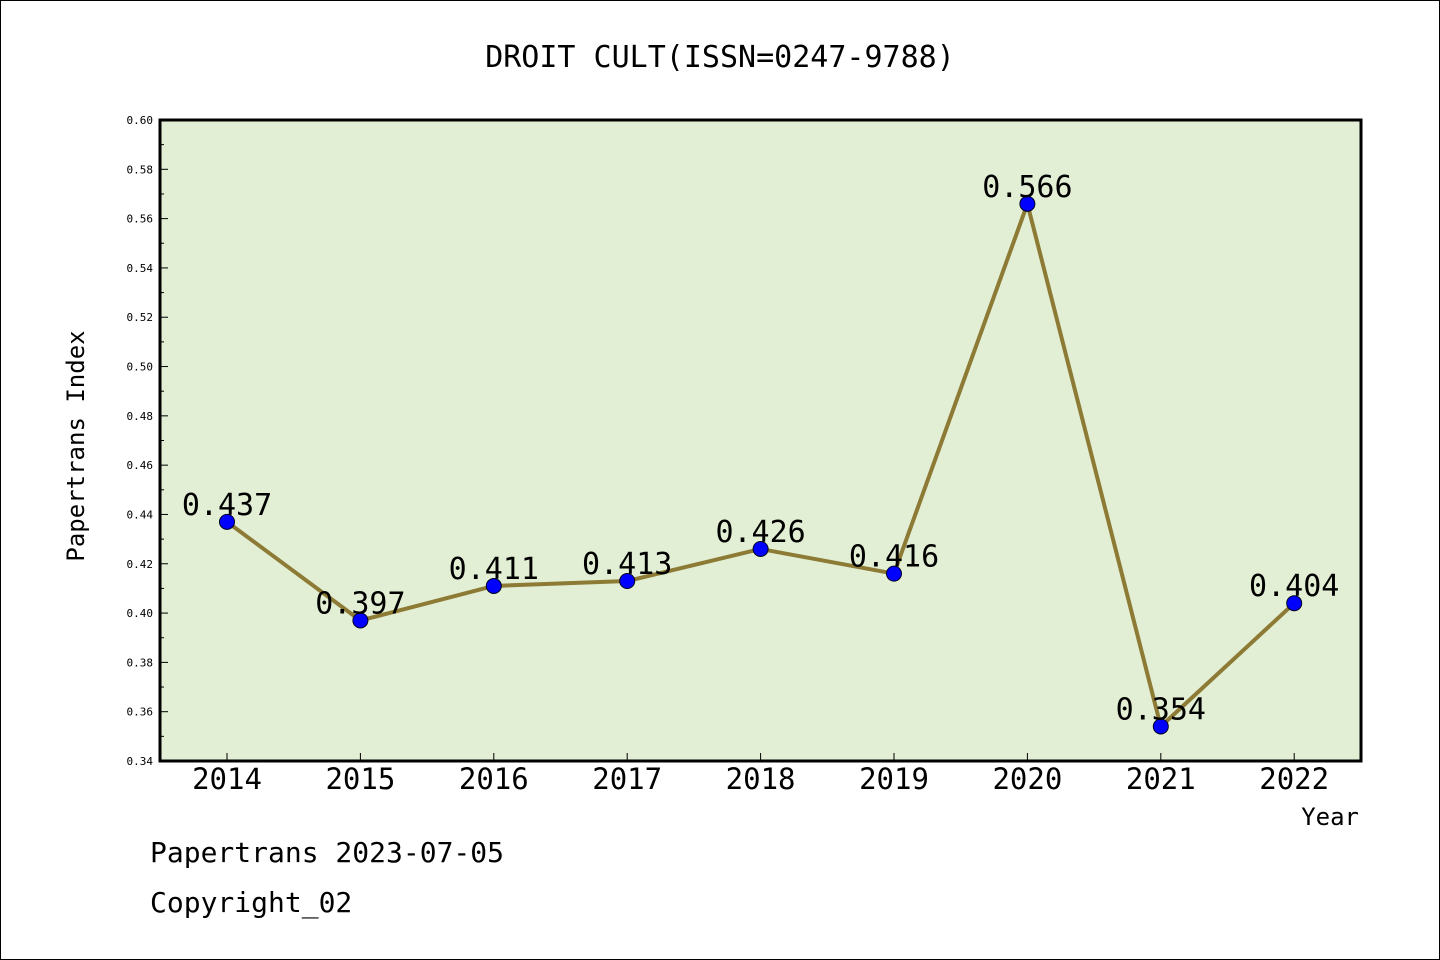 This screenshot has height=960, width=1440. What do you see at coordinates (1161, 709) in the screenshot?
I see `data-label: 0.354` at bounding box center [1161, 709].